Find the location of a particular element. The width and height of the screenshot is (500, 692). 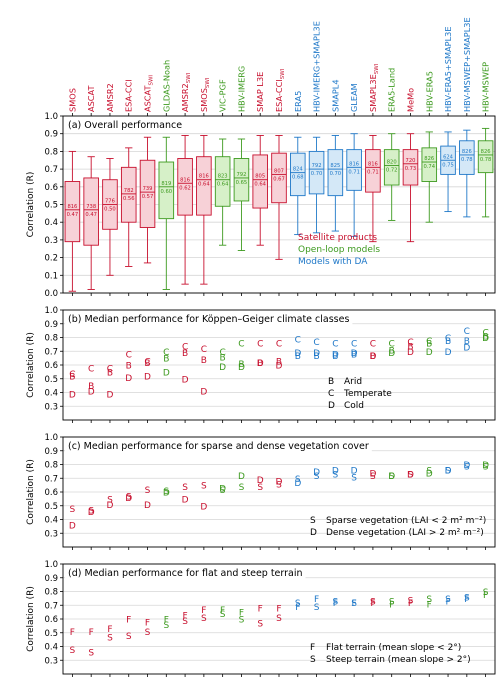

panel-title-bg is located at coordinates (185, 572).